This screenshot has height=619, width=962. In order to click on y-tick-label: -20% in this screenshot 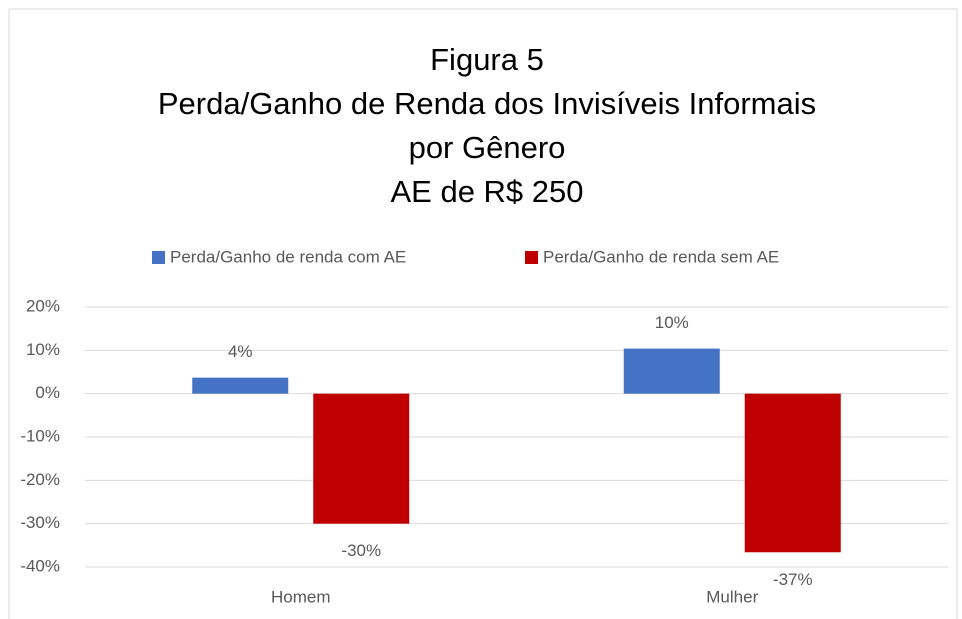, I will do `click(40, 479)`.